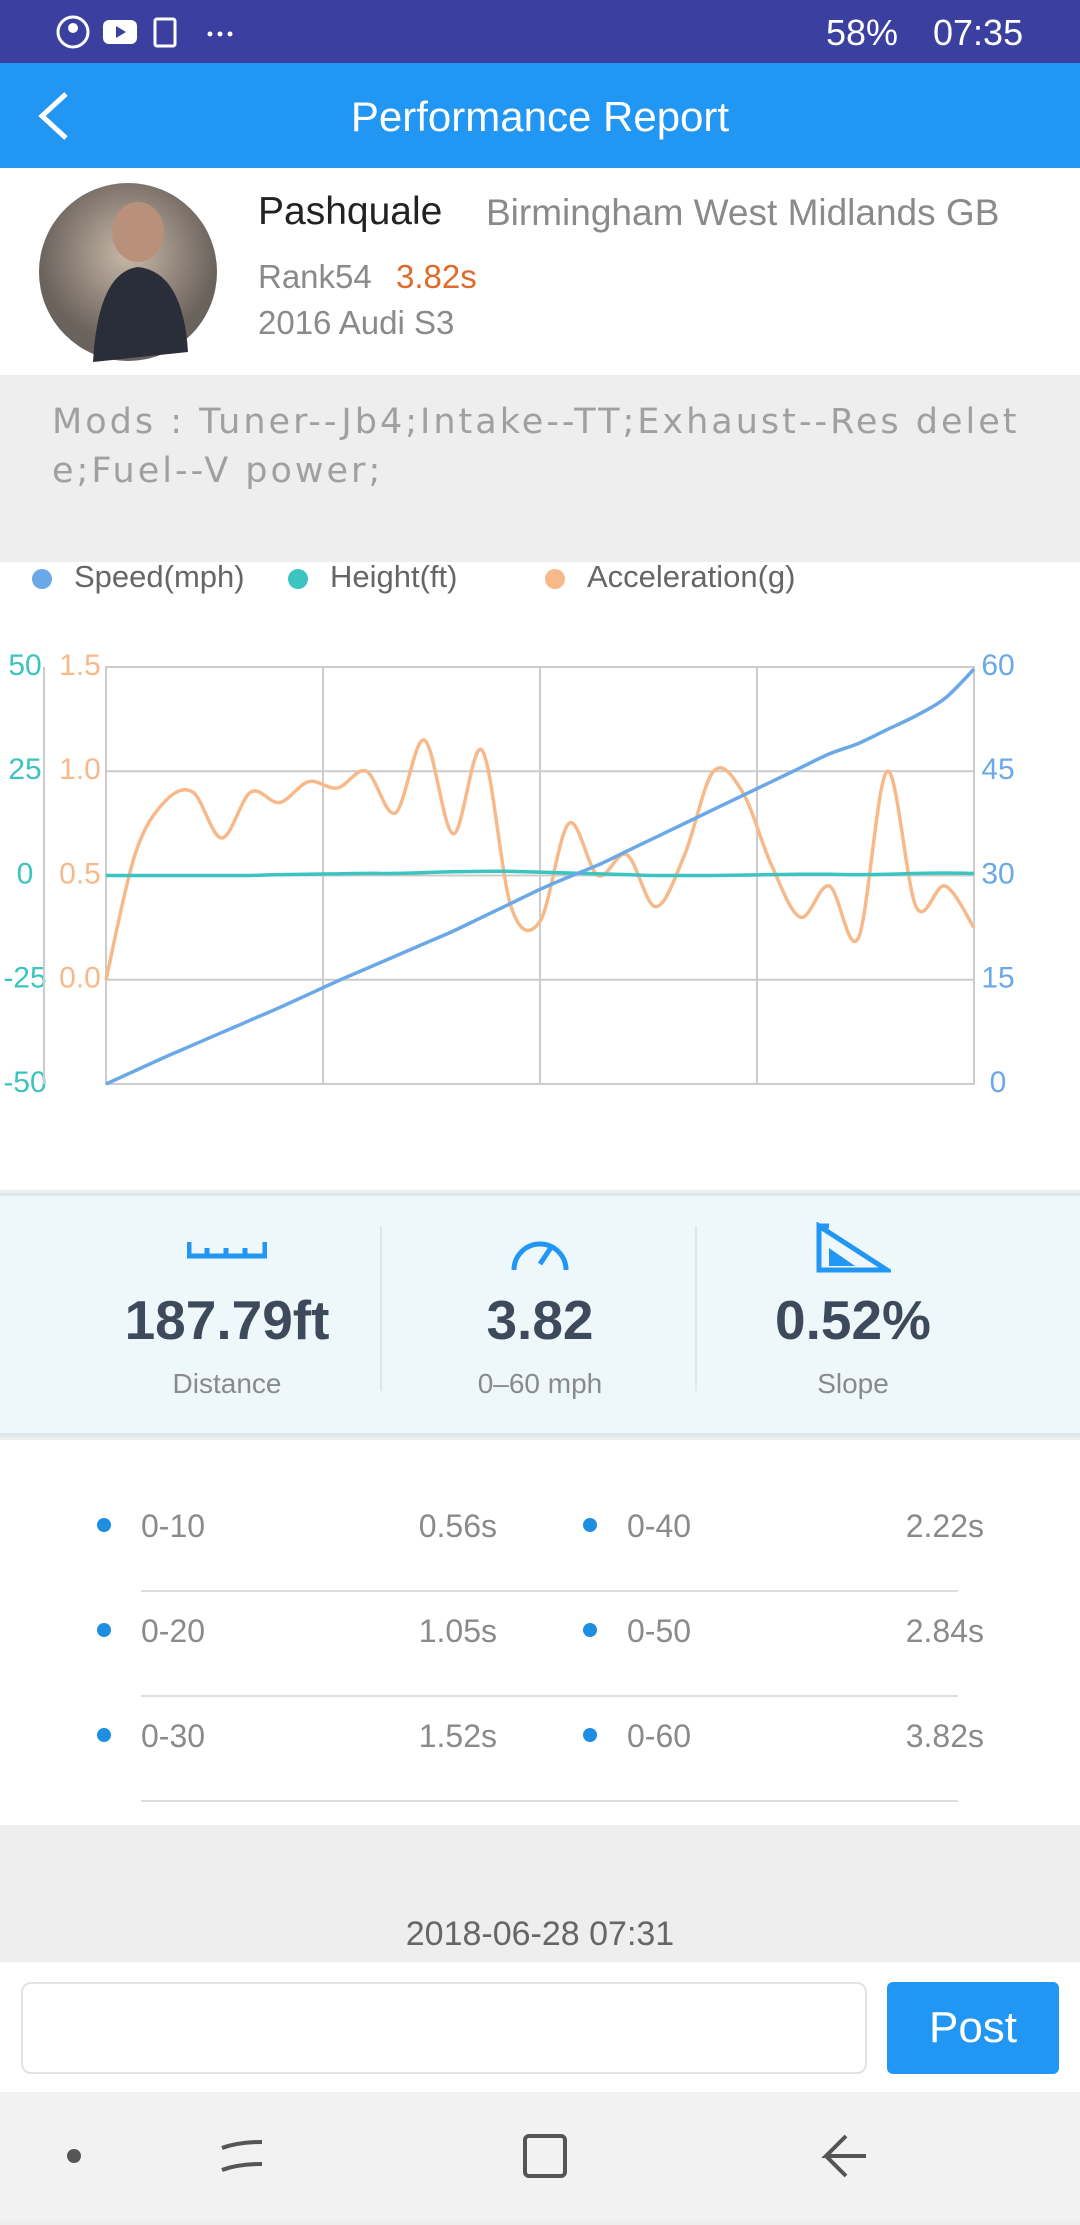 This screenshot has height=2225, width=1080. Describe the element at coordinates (973, 2028) in the screenshot. I see `post-button: Post` at that location.